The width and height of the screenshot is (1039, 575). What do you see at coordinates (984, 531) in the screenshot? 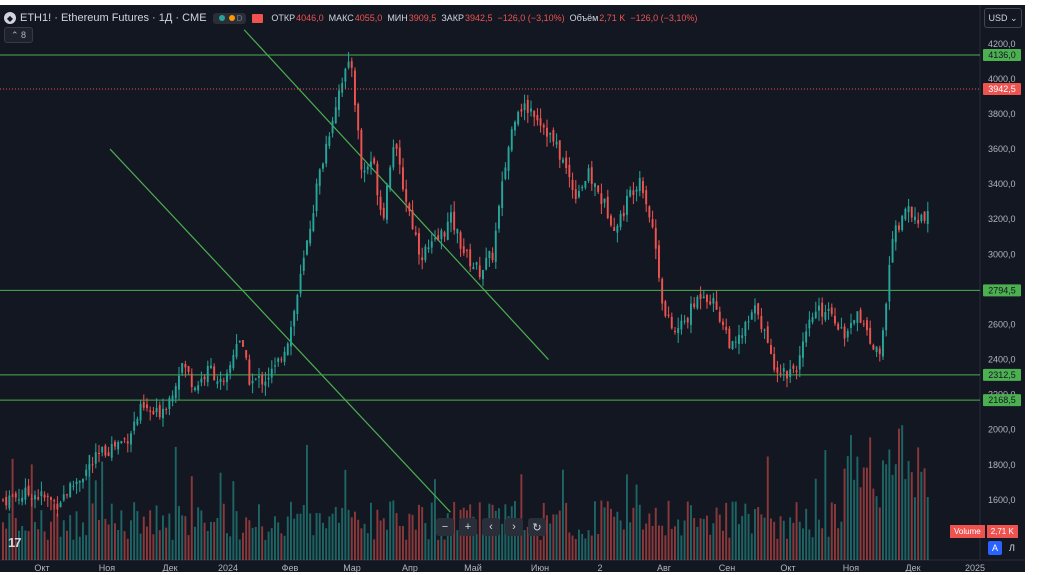
I see `volume-scale-tag: Volume 2,71 K` at bounding box center [984, 531].